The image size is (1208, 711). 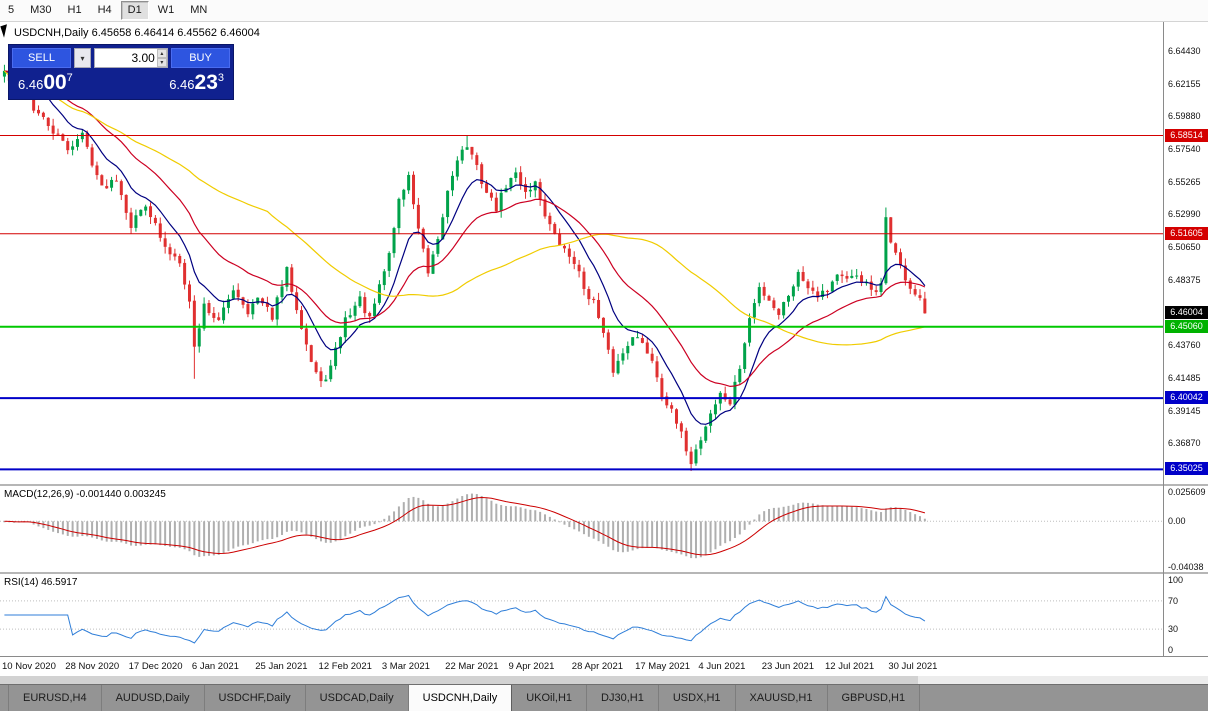 What do you see at coordinates (597, 666) in the screenshot?
I see `date-label: 28 Apr 2021` at bounding box center [597, 666].